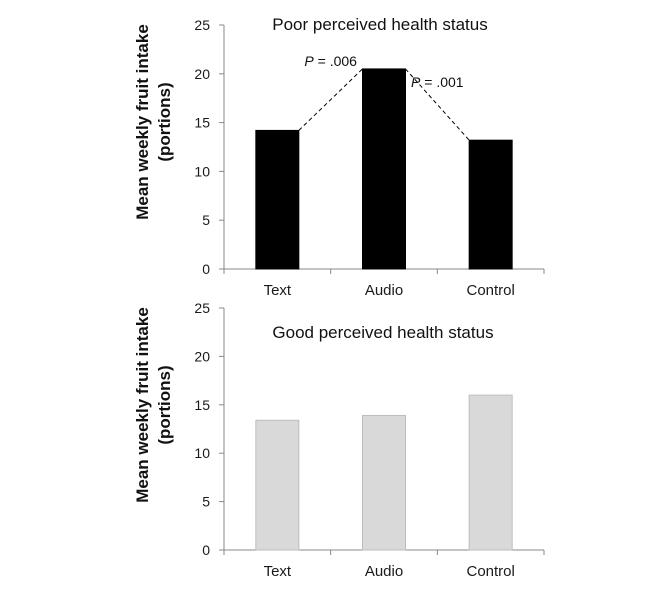 The height and width of the screenshot is (589, 672). Describe the element at coordinates (382, 332) in the screenshot. I see `chart-title: Good perceived health status` at that location.